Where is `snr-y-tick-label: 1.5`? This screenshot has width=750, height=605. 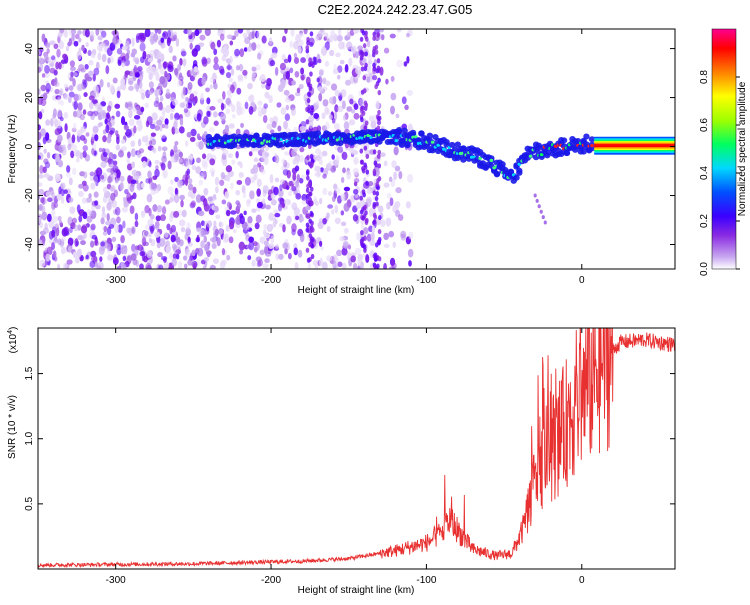
snr-y-tick-label: 1.5 is located at coordinates (29, 373).